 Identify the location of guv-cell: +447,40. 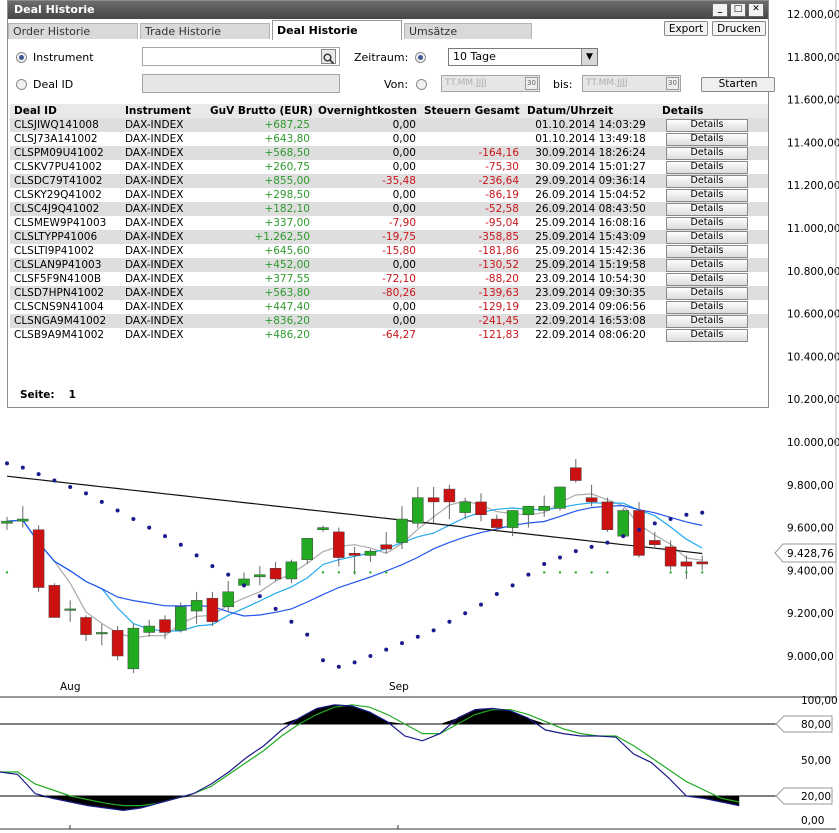
(287, 307).